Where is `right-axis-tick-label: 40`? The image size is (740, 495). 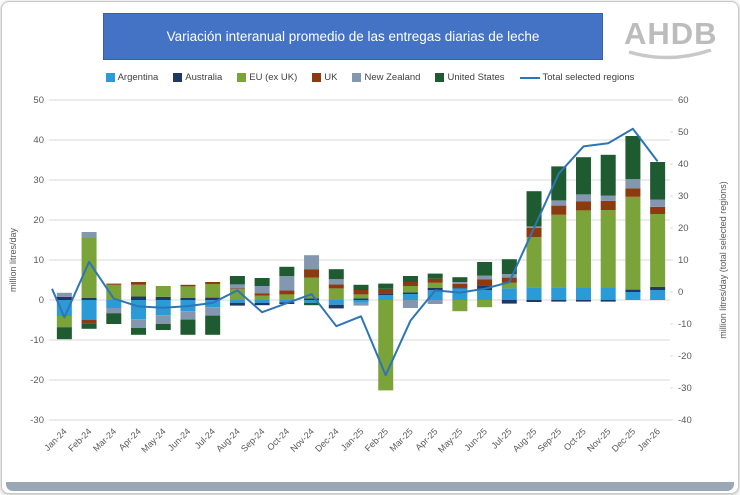
right-axis-tick-label: 40 is located at coordinates (683, 164).